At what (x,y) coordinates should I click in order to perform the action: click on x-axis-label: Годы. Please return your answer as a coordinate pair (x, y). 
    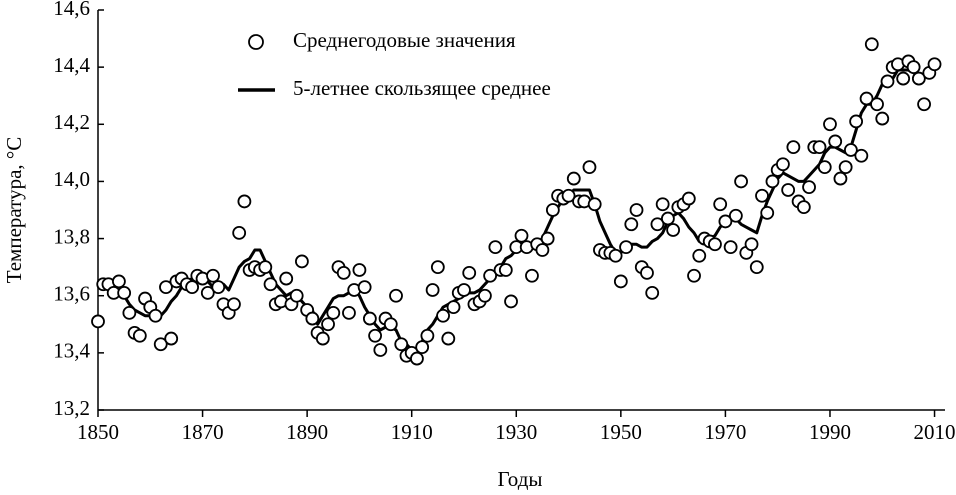
    Looking at the image, I should click on (520, 479).